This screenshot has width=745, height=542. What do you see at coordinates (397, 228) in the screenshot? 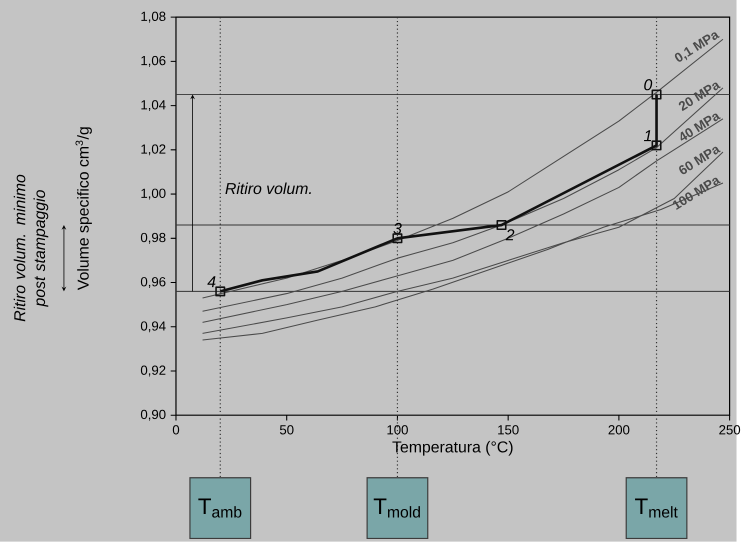
I see `annotation: 3` at bounding box center [397, 228].